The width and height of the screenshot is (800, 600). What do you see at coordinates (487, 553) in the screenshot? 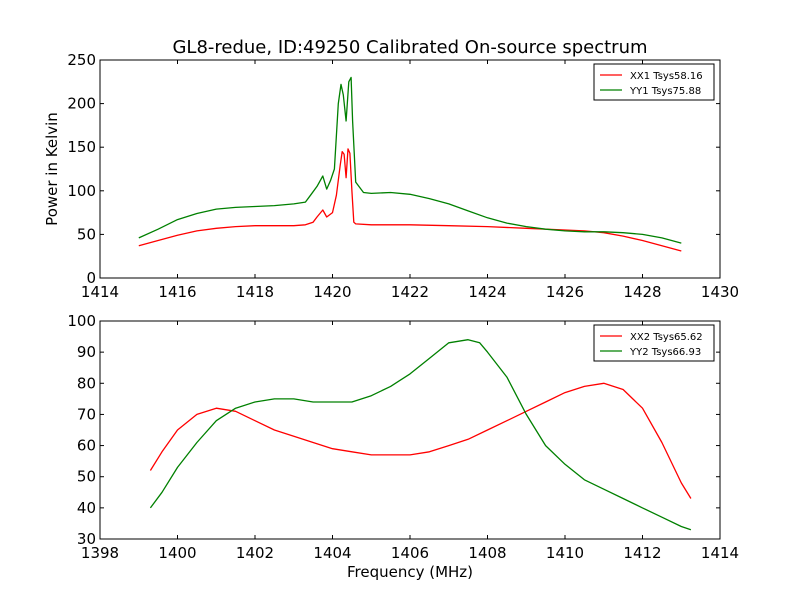
I see `x-tick-label: 1408` at bounding box center [487, 553].